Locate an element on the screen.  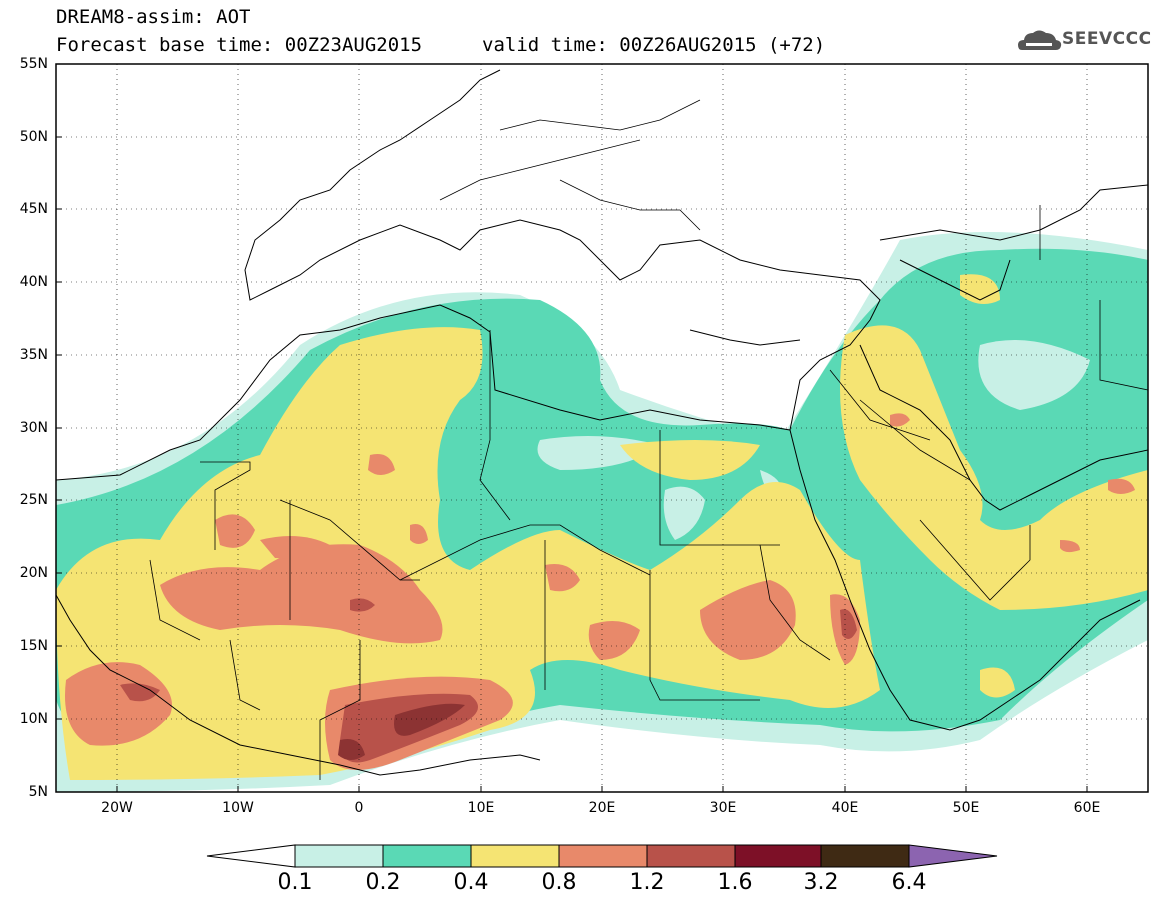
colorbar-label: 0.4 is located at coordinates (471, 882).